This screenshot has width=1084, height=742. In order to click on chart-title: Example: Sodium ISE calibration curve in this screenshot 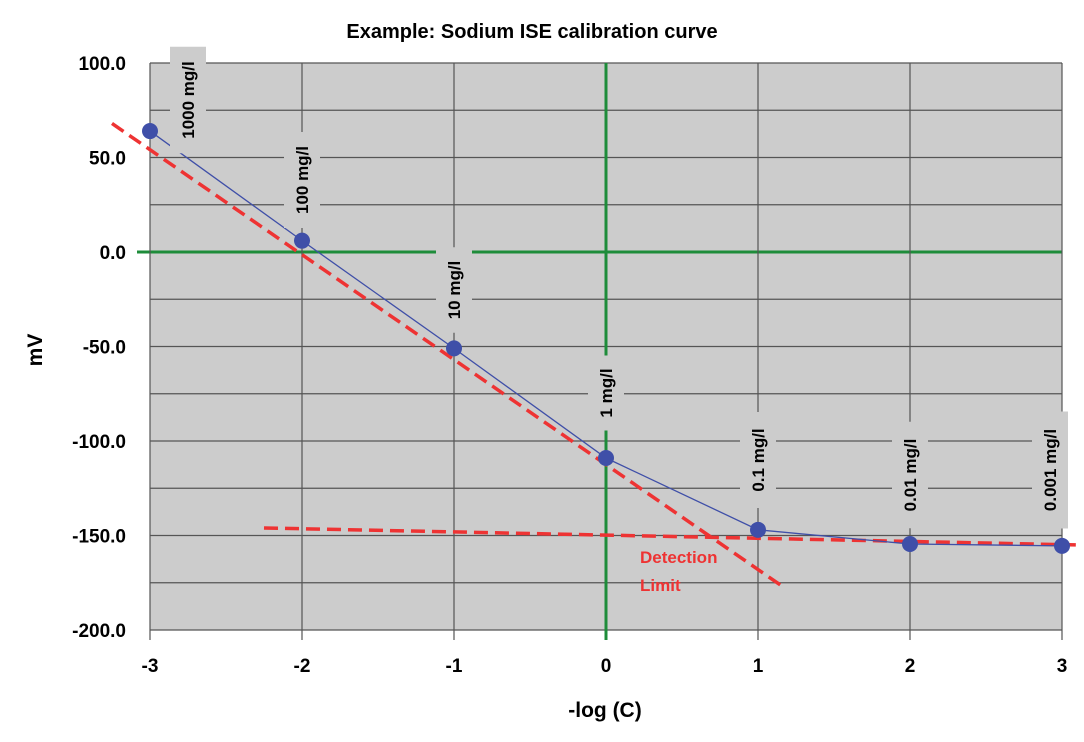, I will do `click(531, 32)`.